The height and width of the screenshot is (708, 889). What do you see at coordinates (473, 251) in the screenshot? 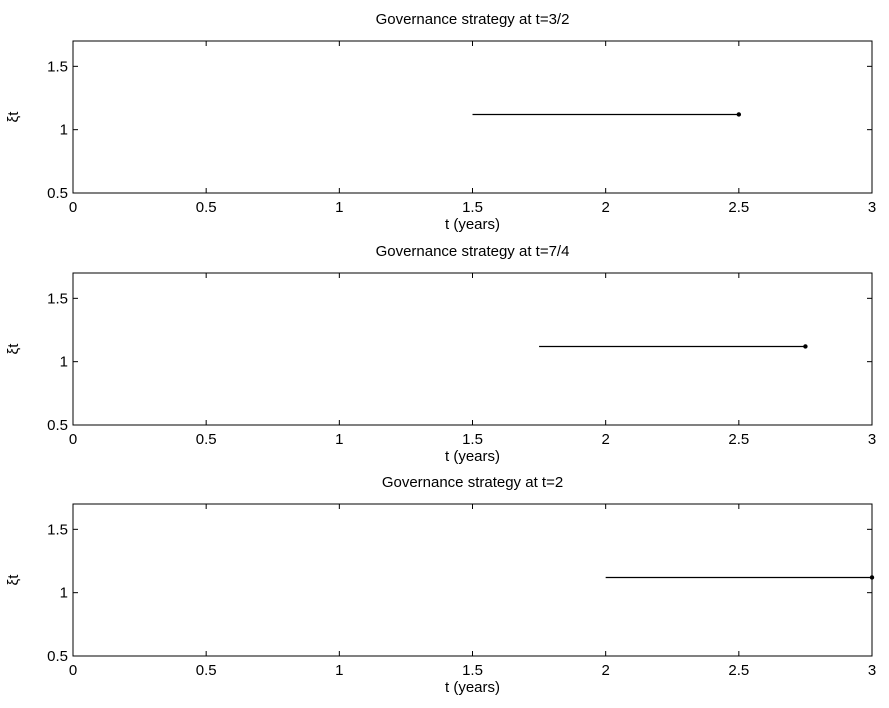
I see `chart-title: Governance strategy at t=7/4` at bounding box center [473, 251].